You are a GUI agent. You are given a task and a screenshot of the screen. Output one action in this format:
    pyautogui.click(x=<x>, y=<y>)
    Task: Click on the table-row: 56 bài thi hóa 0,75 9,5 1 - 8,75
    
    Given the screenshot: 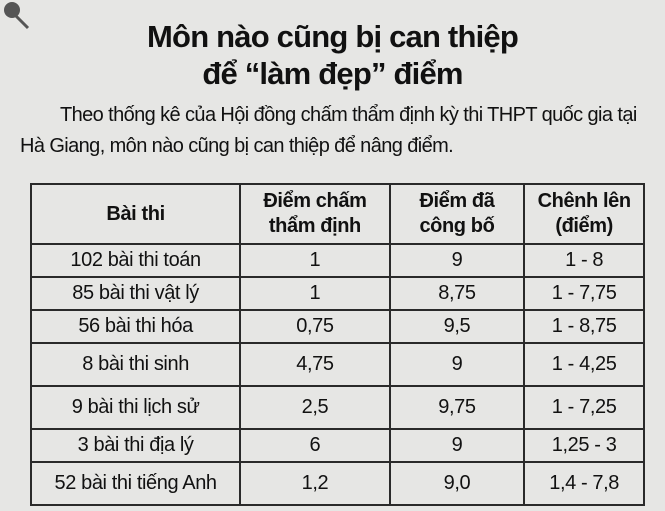 What is the action you would take?
    pyautogui.click(x=337, y=326)
    